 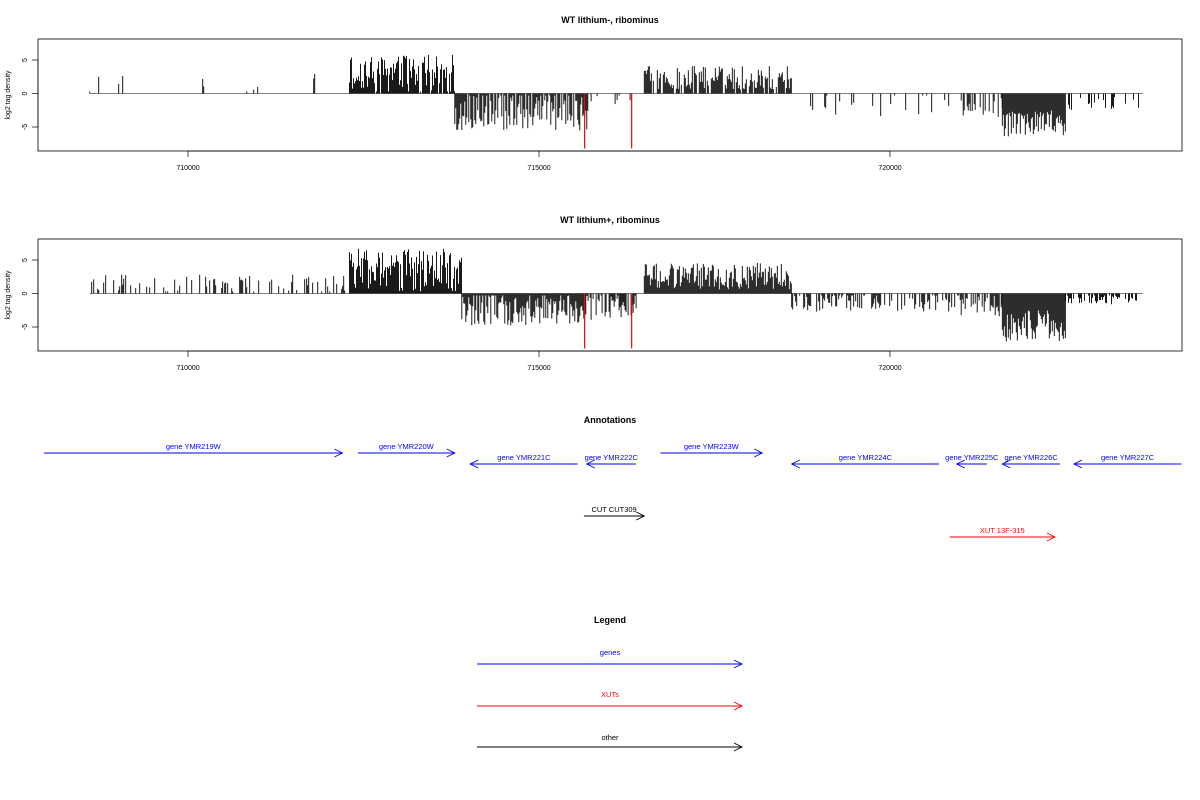 What do you see at coordinates (610, 620) in the screenshot?
I see `legend-title: Legend` at bounding box center [610, 620].